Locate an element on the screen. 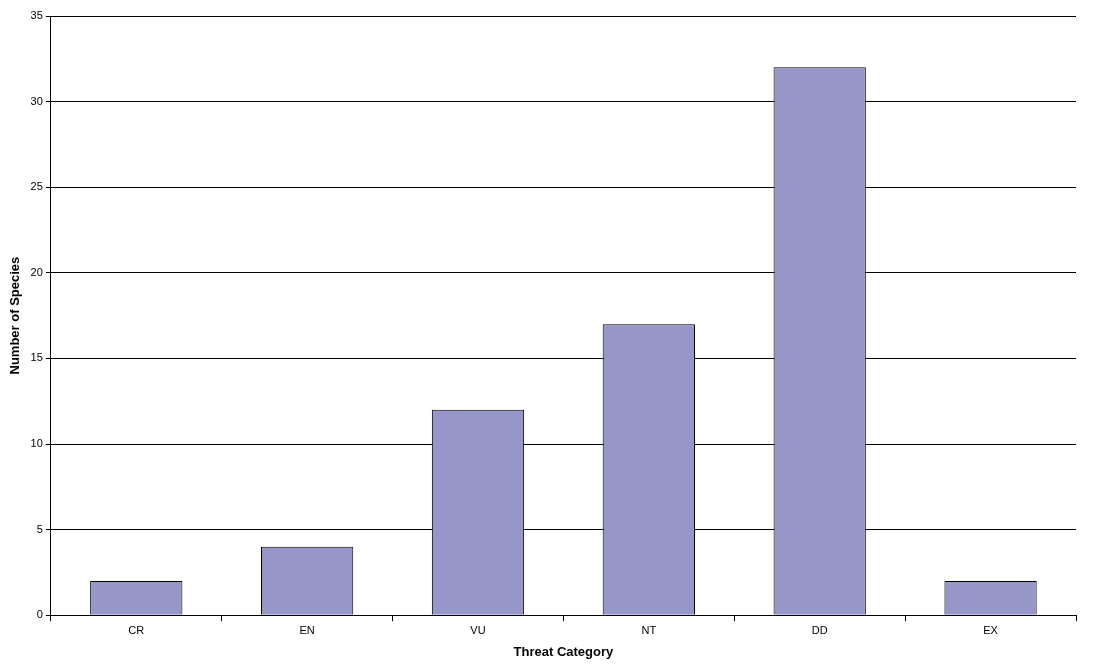 The width and height of the screenshot is (1096, 668). y-tick-label: 5 is located at coordinates (39, 528).